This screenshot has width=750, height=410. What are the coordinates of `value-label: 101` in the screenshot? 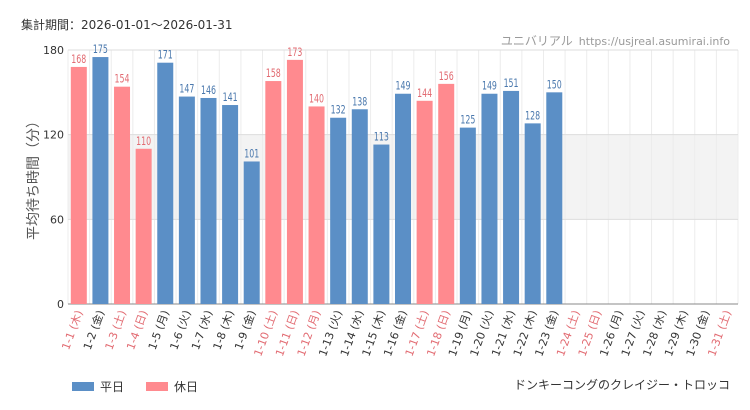 It's located at (251, 153).